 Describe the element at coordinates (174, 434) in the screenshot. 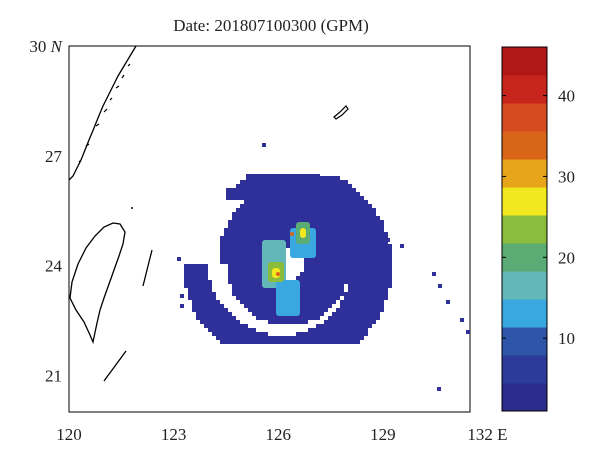

I see `x-tick-label: 123` at that location.